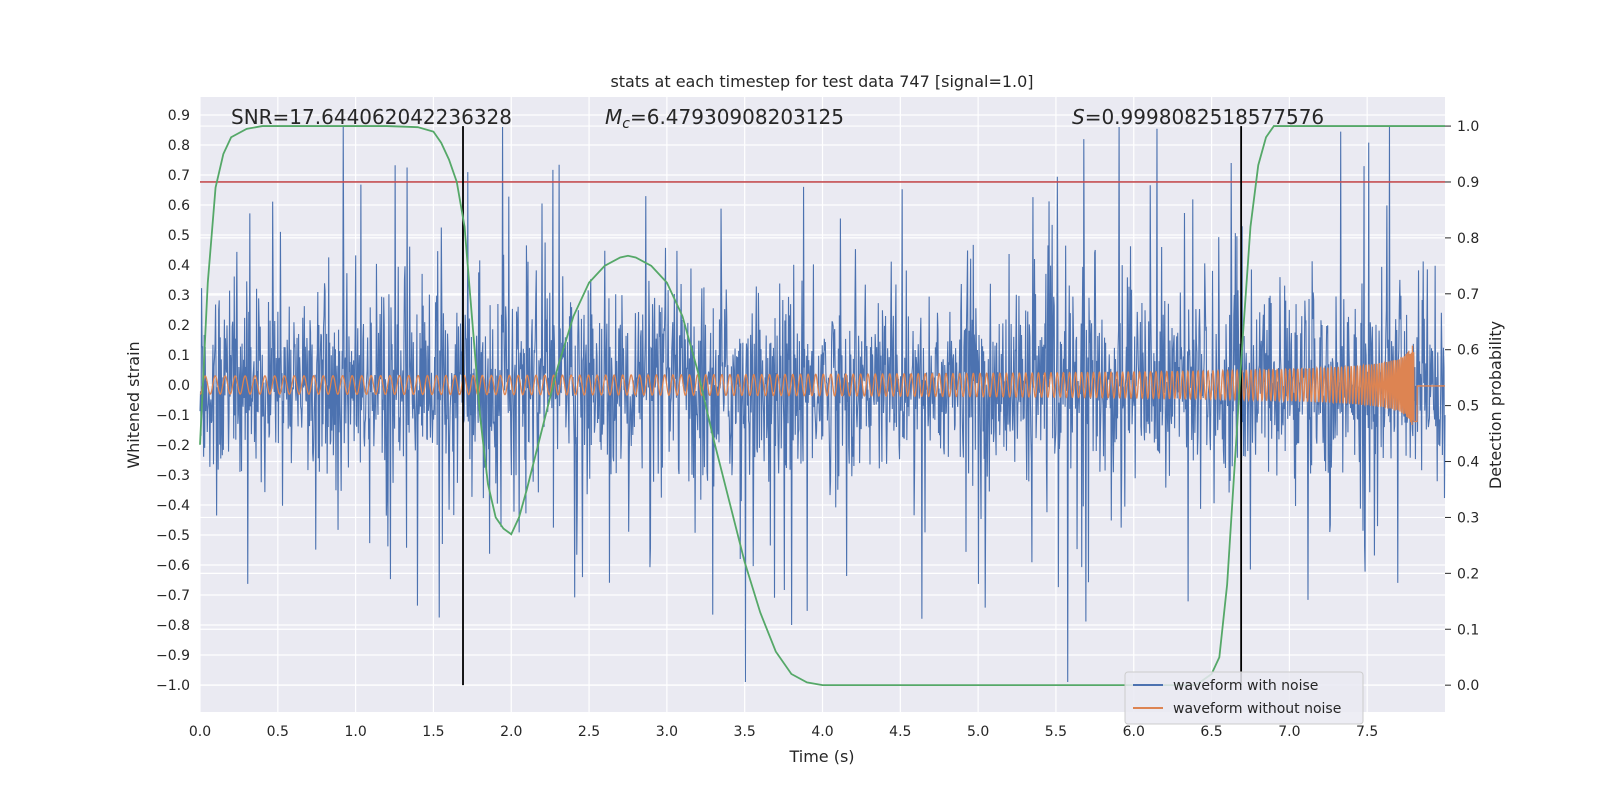  What do you see at coordinates (179, 266) in the screenshot?
I see `y-tick-label-5: 0.4` at bounding box center [179, 266].